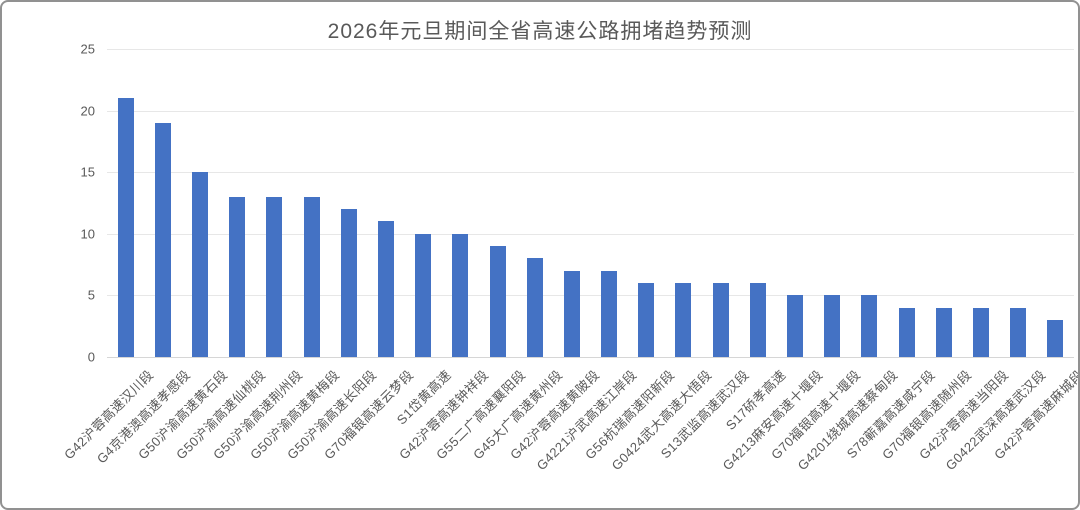  Describe the element at coordinates (87, 172) in the screenshot. I see `y-axis-tick-label: 15` at that location.